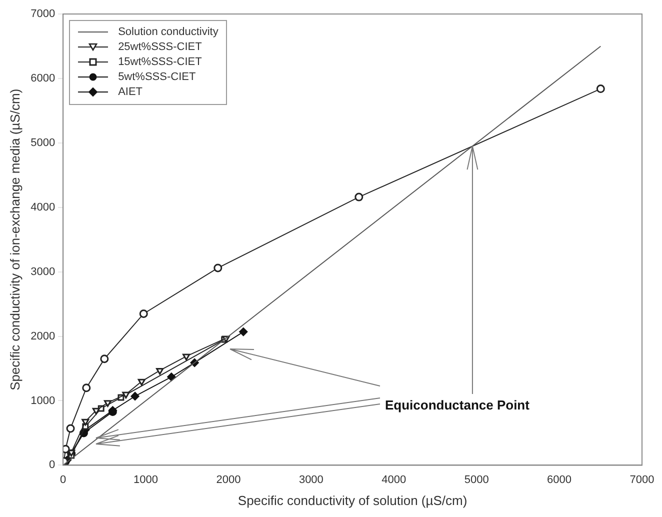  Describe the element at coordinates (160, 47) in the screenshot. I see `legend-label: 25wt%SSS-CIET` at that location.